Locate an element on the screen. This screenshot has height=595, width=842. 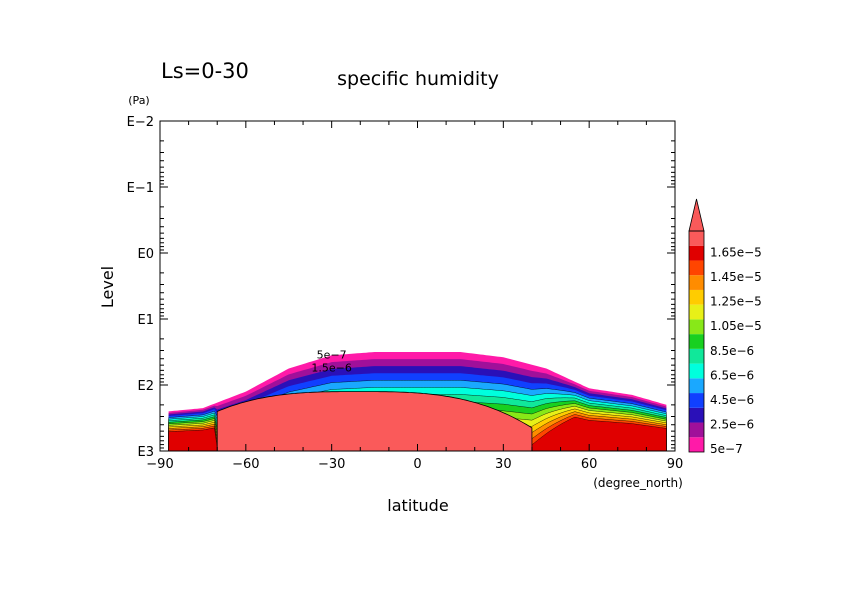
x-tick-label: −90 is located at coordinates (159, 464).